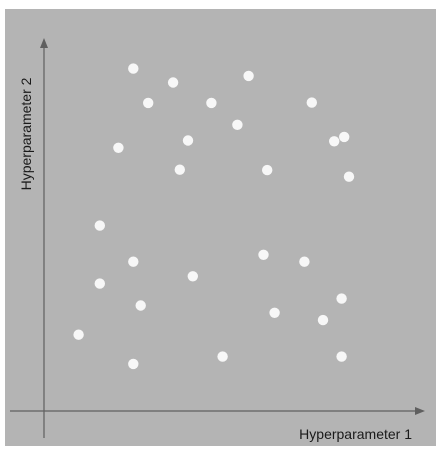  What do you see at coordinates (420, 411) in the screenshot?
I see `x-axis-arrow` at bounding box center [420, 411].